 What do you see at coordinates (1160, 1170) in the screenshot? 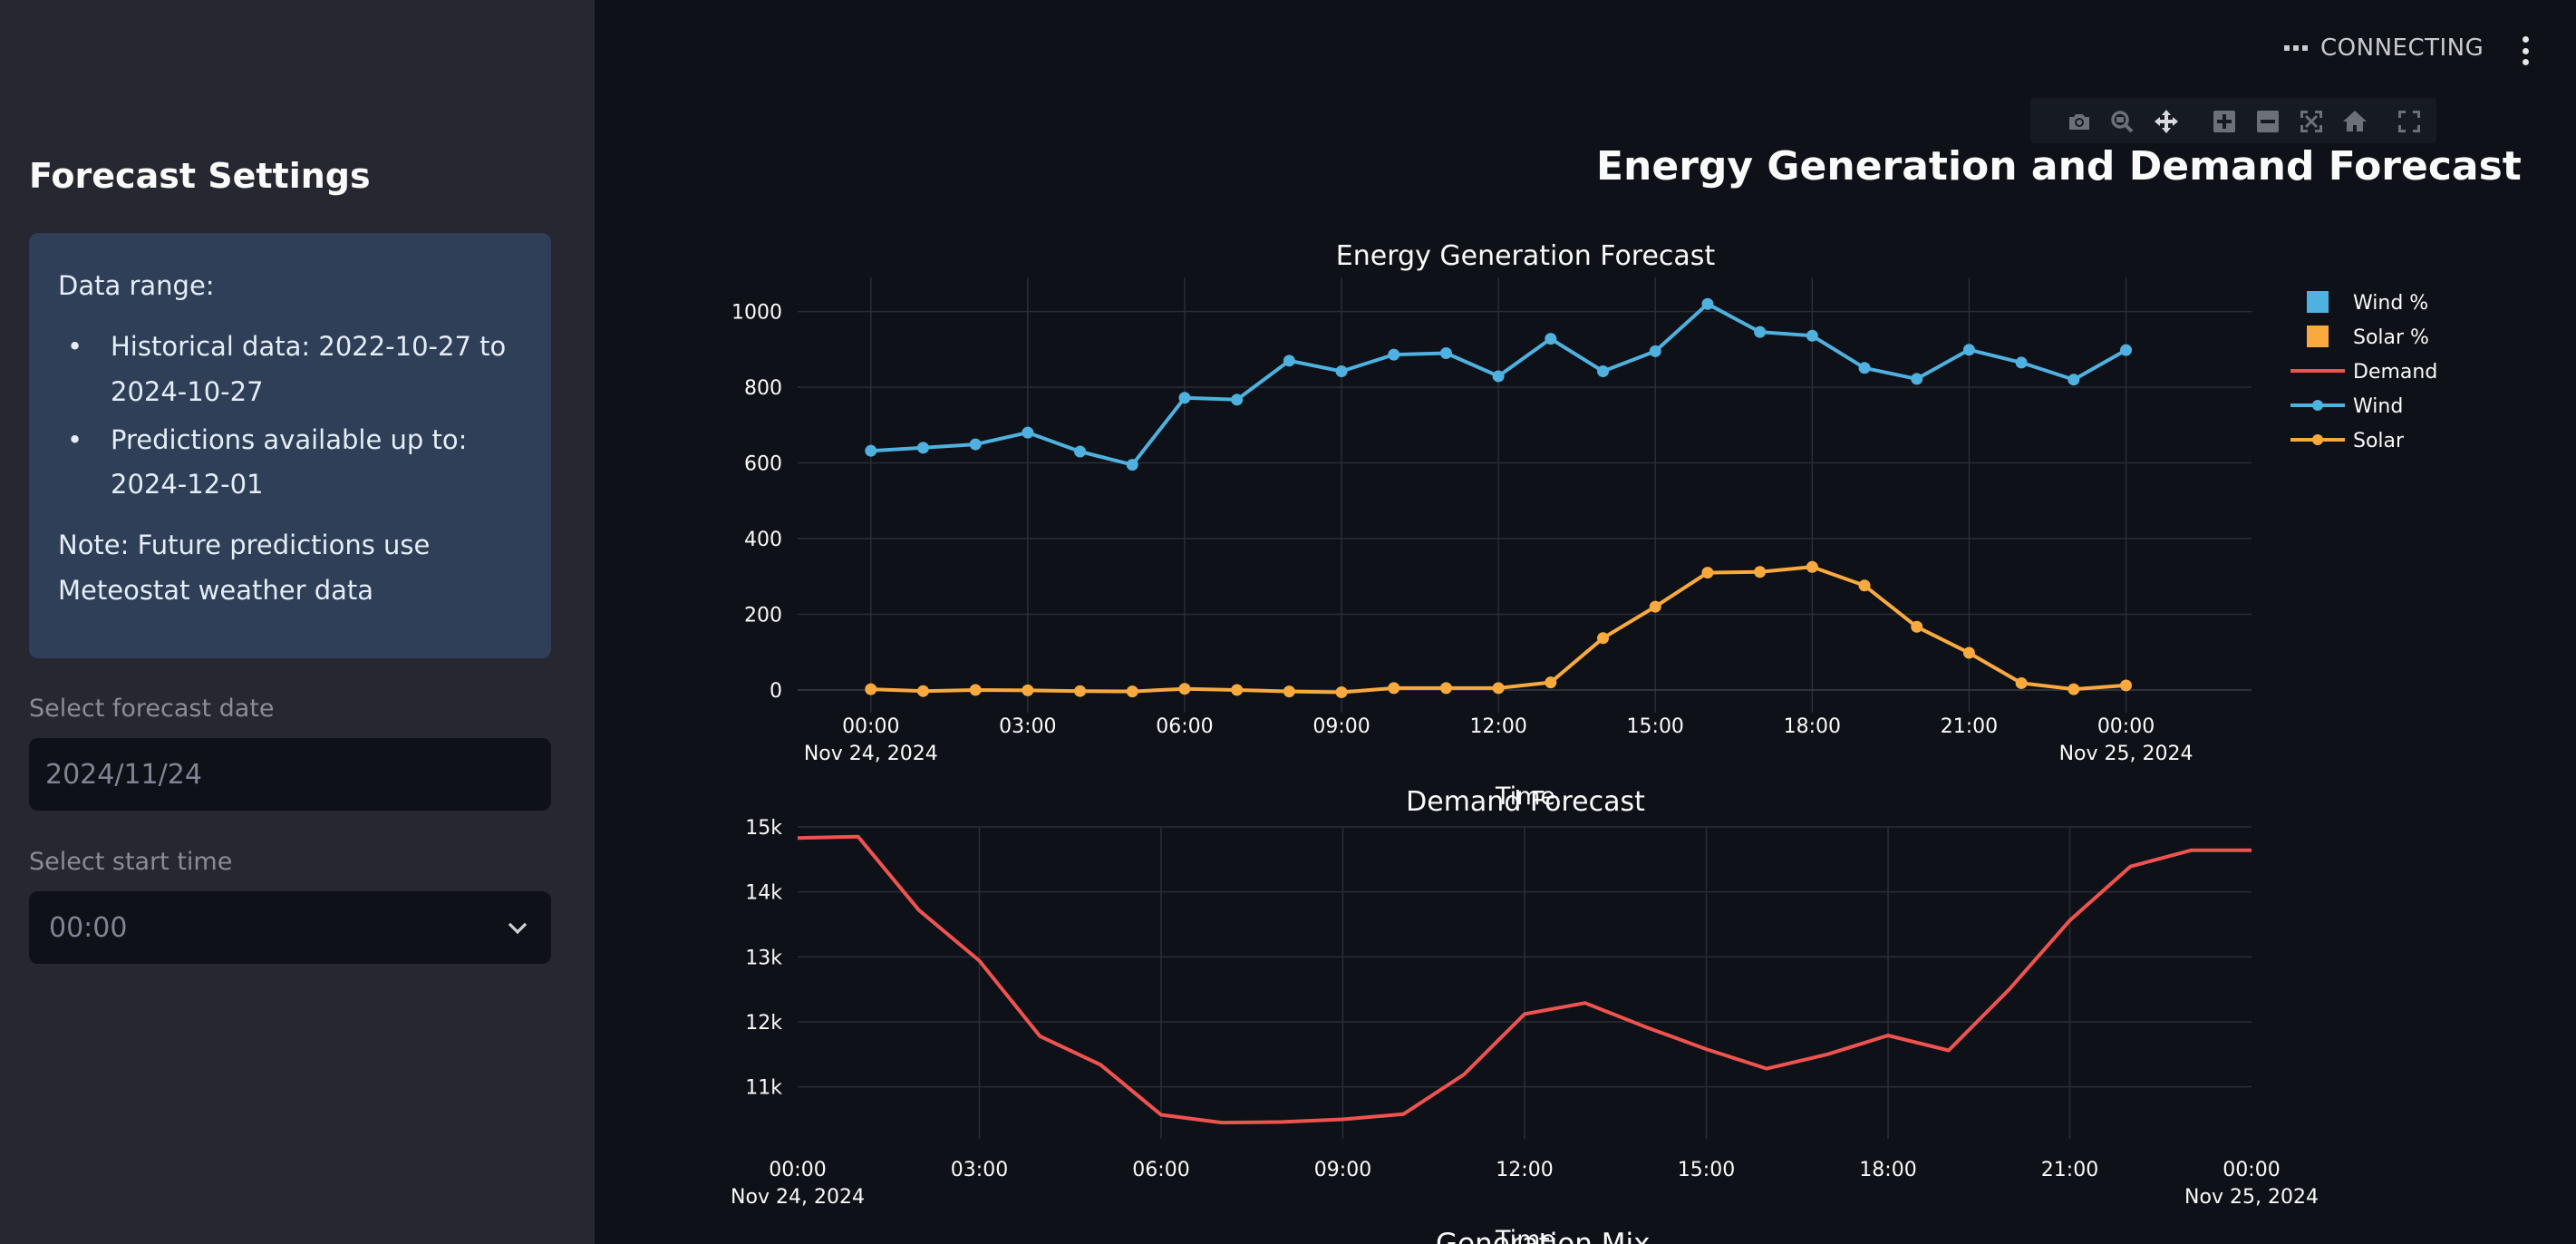
I see `dem-x-tick-label: 06:00` at bounding box center [1160, 1170].